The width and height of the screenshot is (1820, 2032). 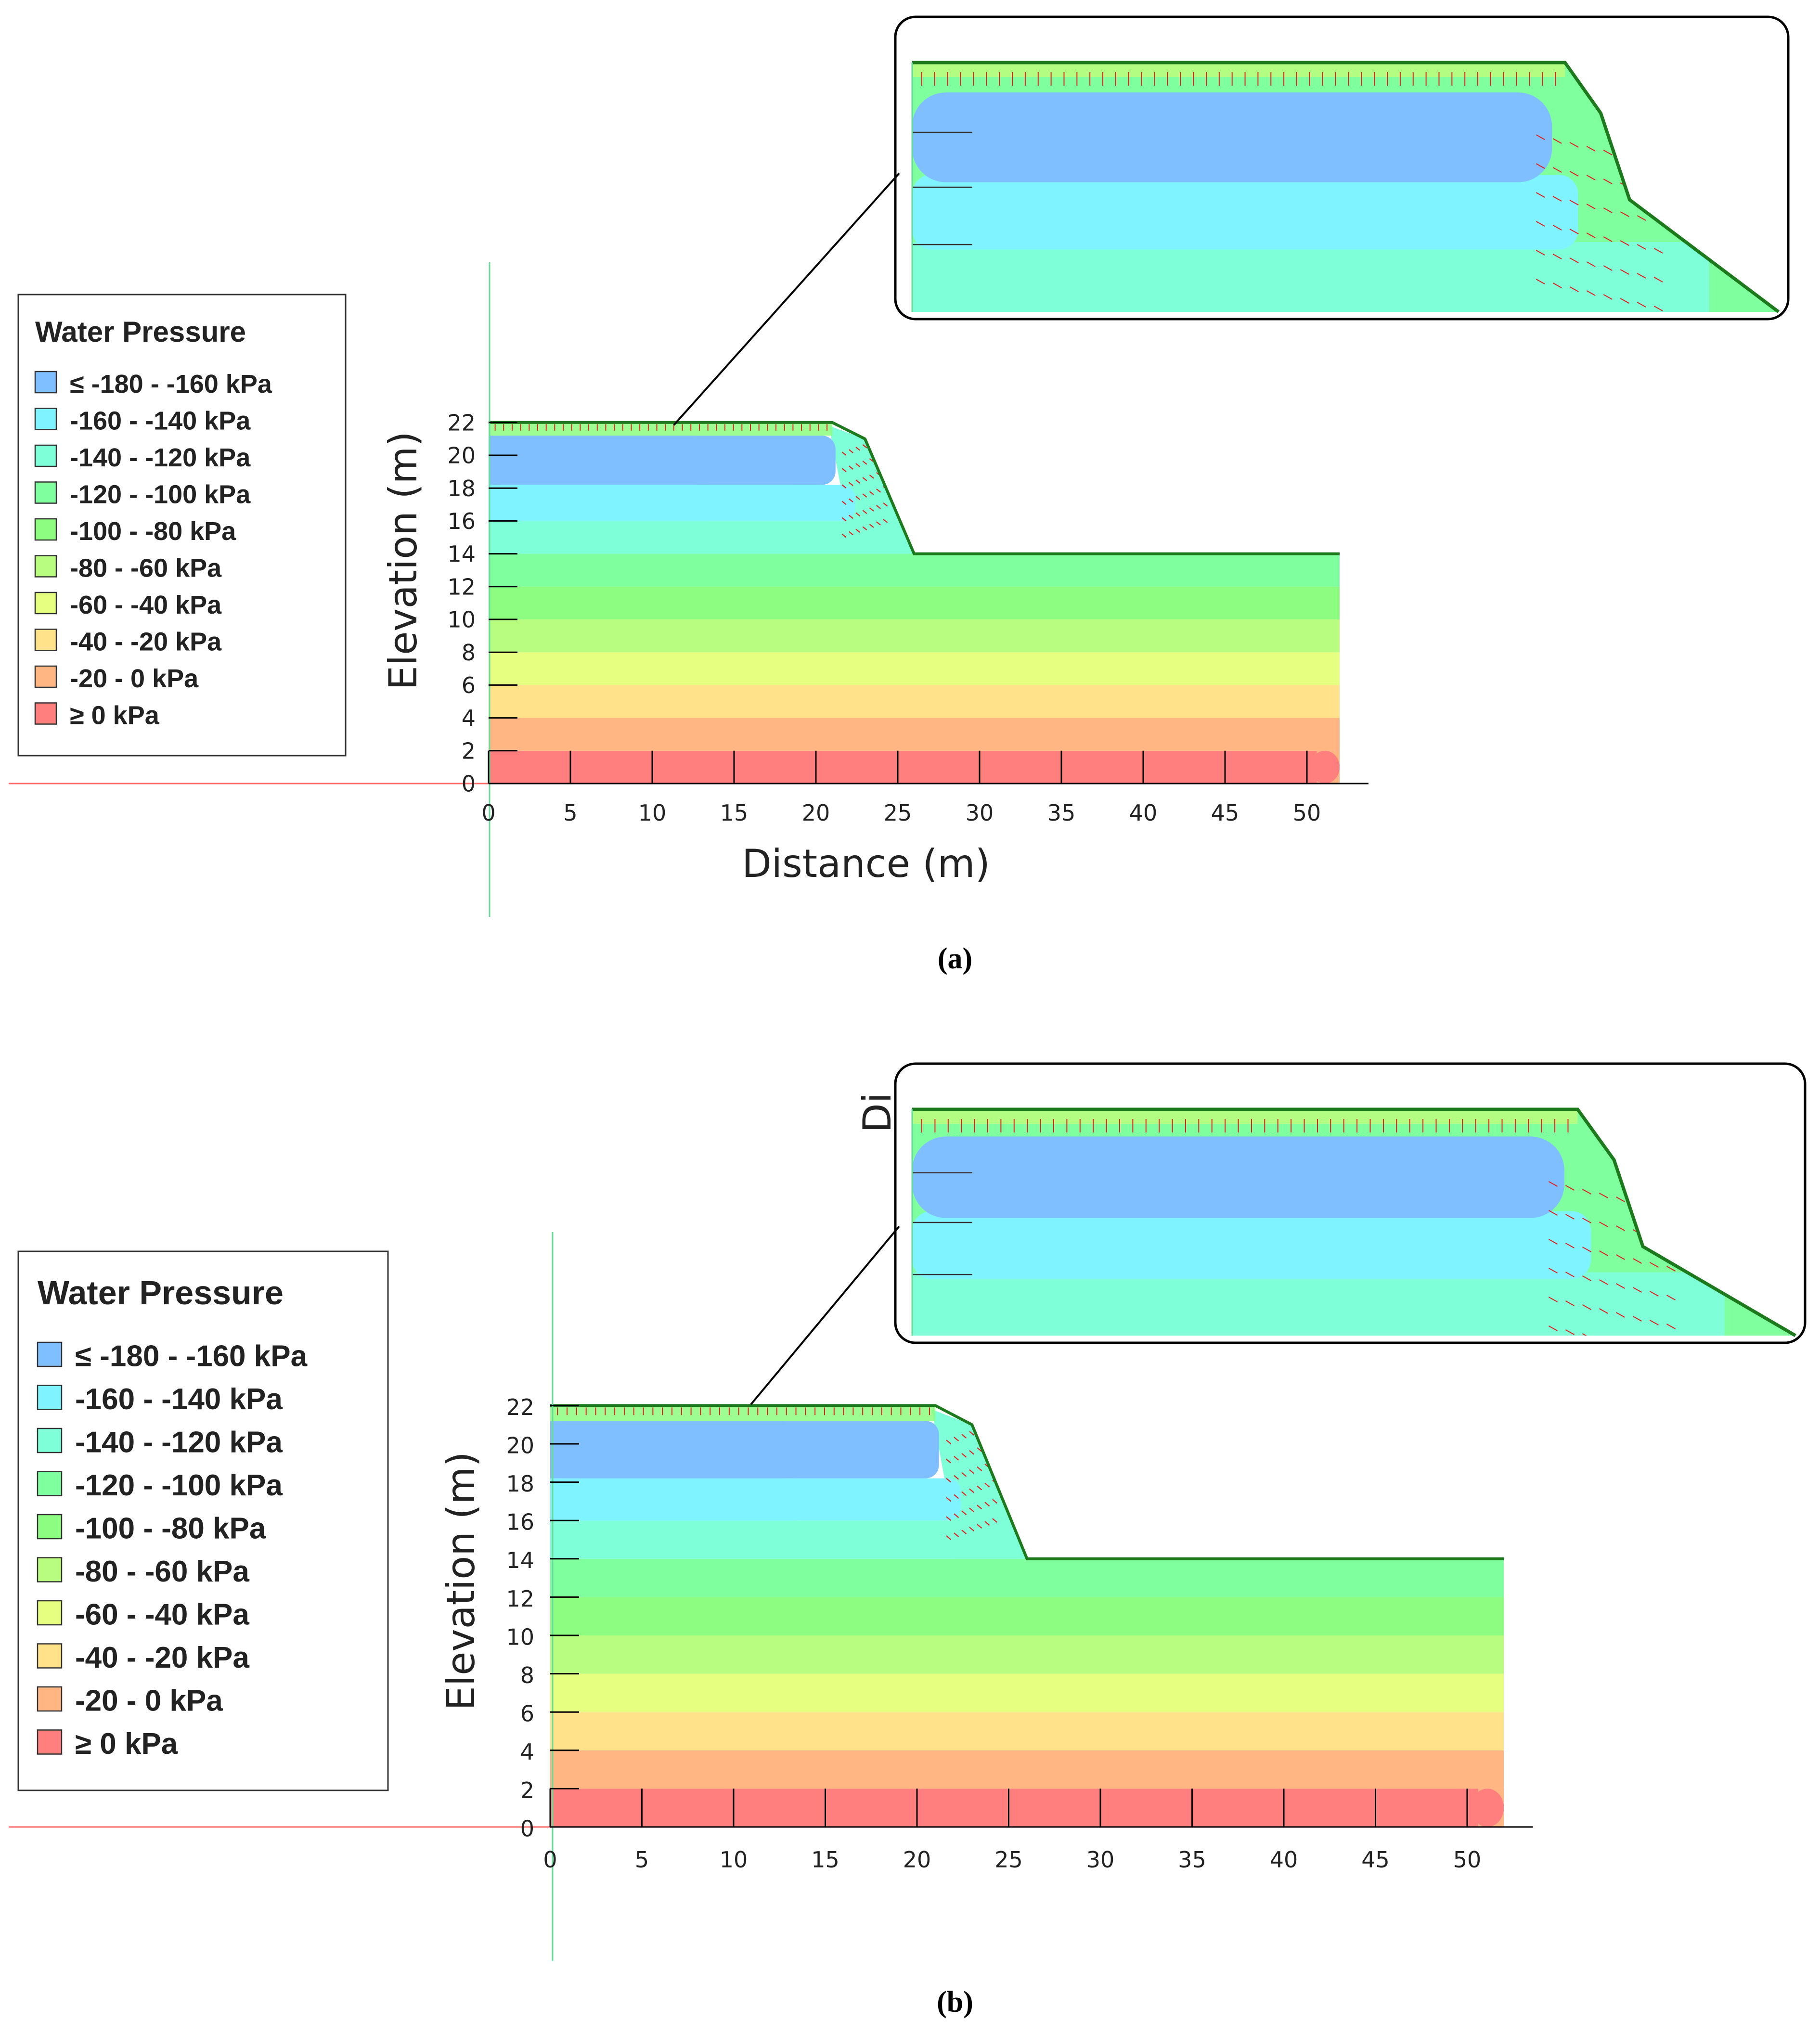 What do you see at coordinates (462, 554) in the screenshot?
I see `y-tick-label: 14` at bounding box center [462, 554].